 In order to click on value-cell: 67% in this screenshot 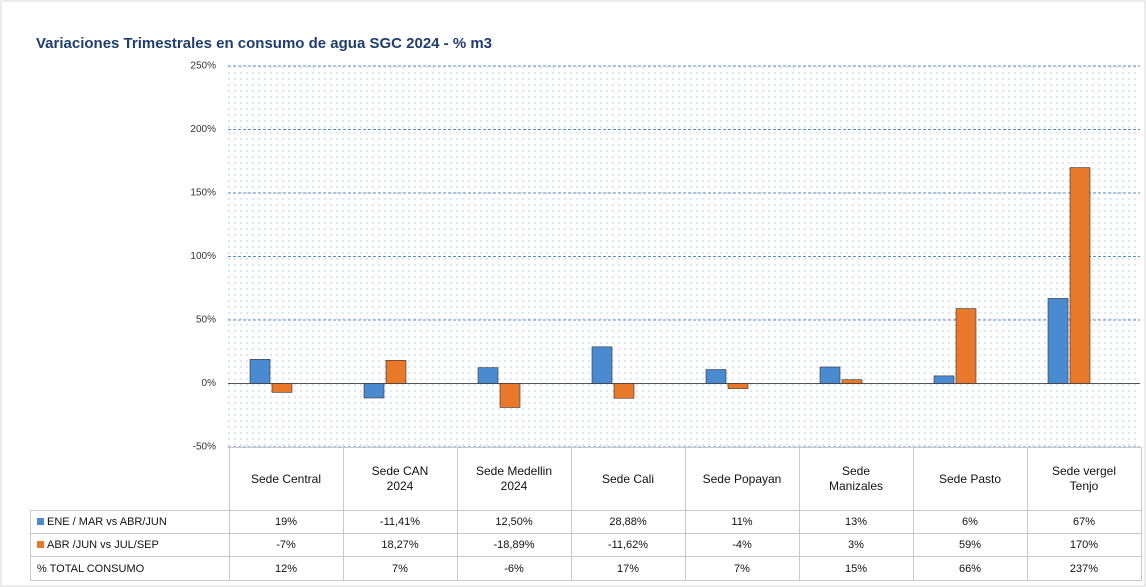, I will do `click(1084, 522)`.